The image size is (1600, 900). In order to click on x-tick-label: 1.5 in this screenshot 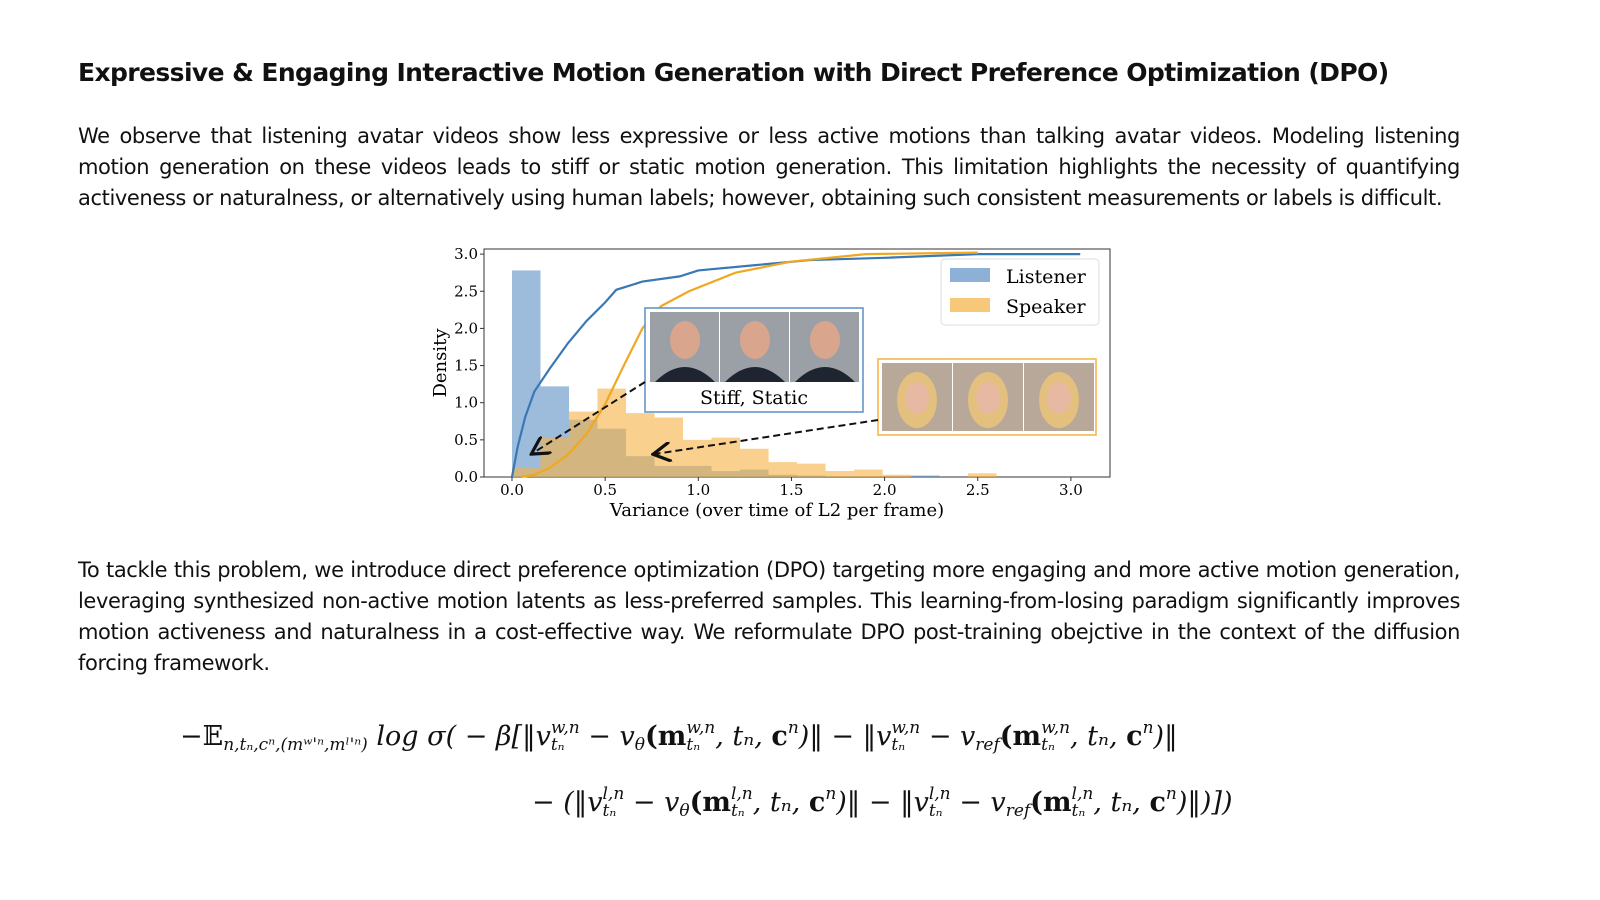, I will do `click(792, 490)`.